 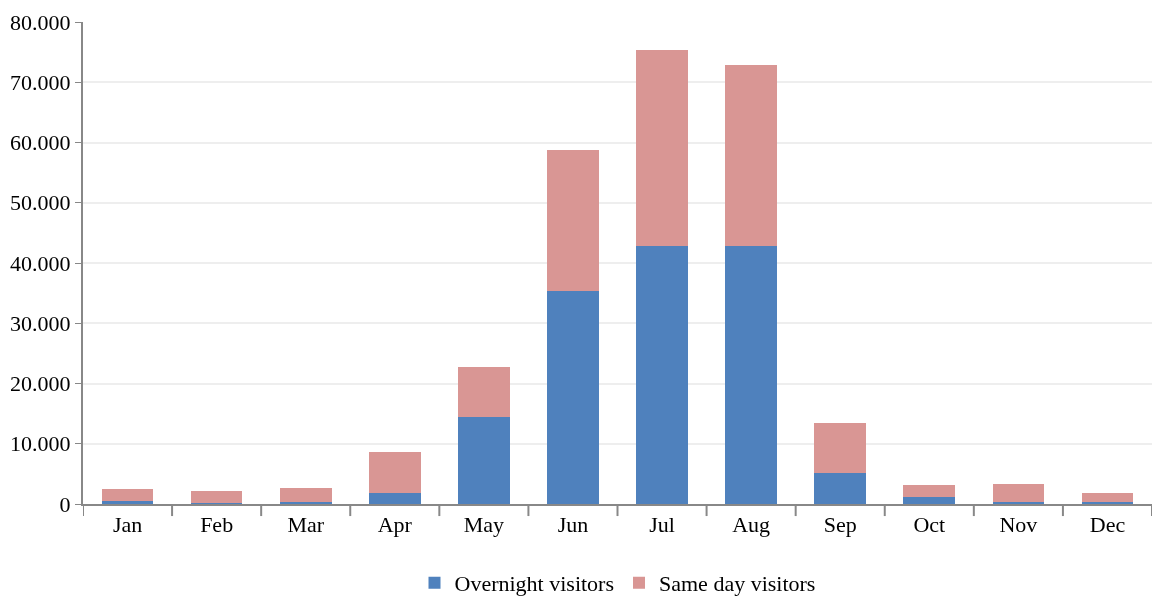 I want to click on x-tick-label: Mar, so click(x=306, y=525).